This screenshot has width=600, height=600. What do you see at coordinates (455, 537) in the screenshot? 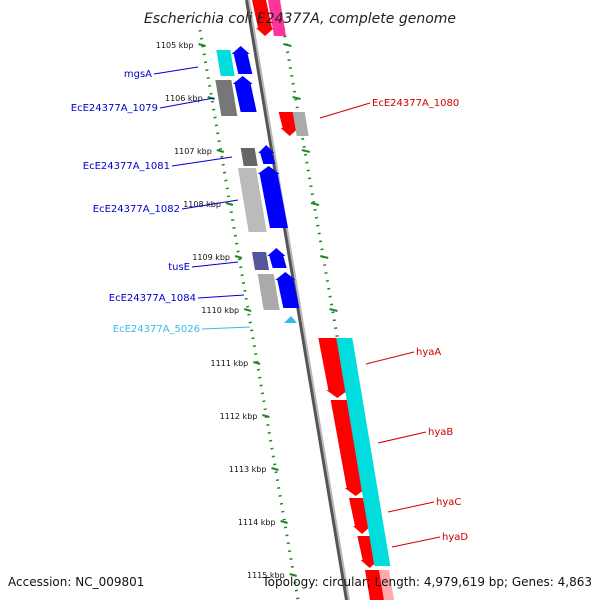
I see `gene-label: hyaD` at bounding box center [455, 537].